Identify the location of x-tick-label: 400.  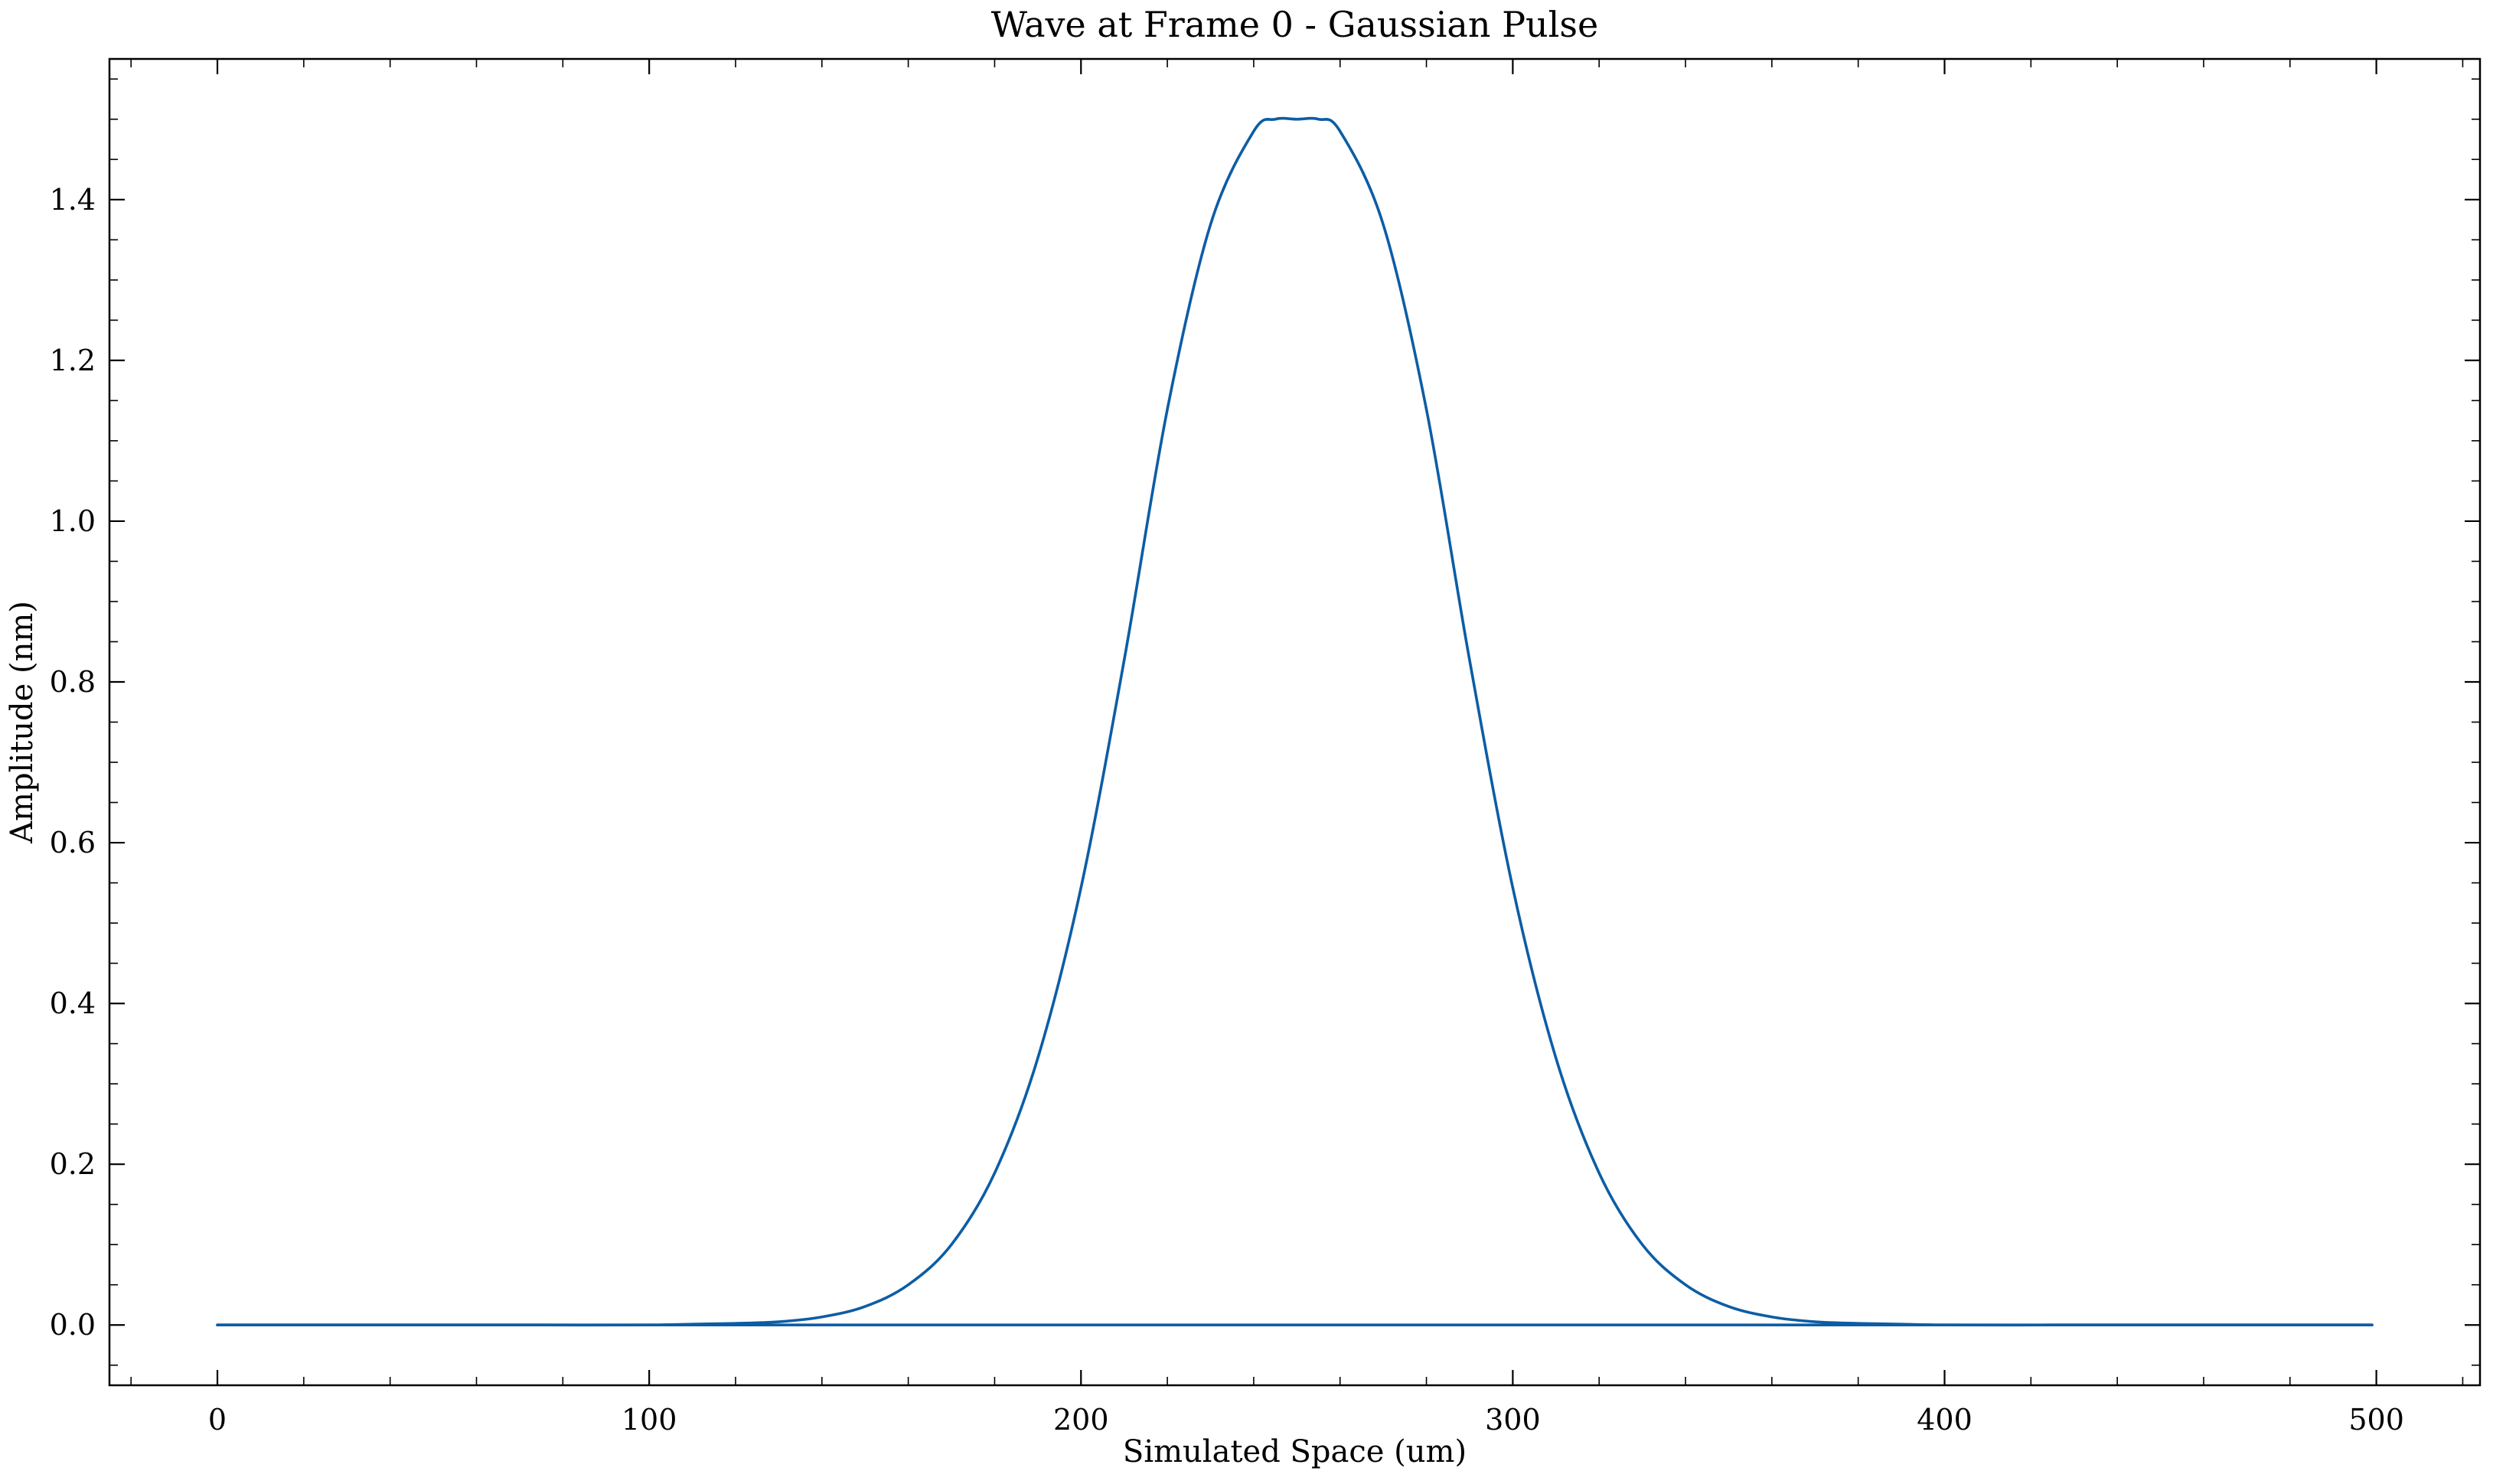
(1945, 1420).